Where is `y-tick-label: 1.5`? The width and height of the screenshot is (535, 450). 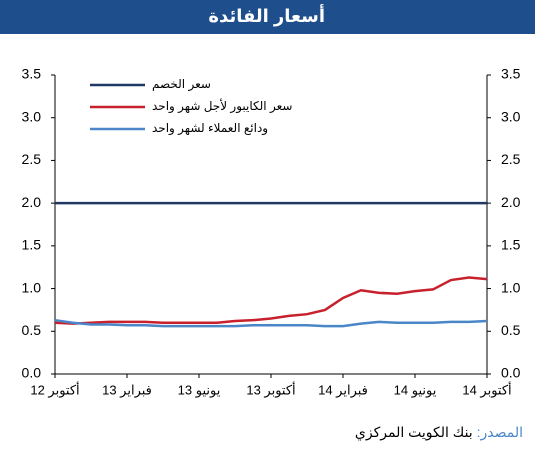
y-tick-label: 1.5 is located at coordinates (32, 245).